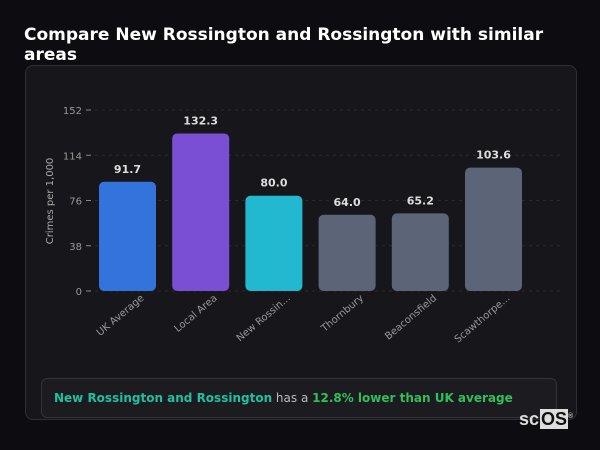 The height and width of the screenshot is (450, 600). I want to click on bar-value-label: 103.6, so click(493, 155).